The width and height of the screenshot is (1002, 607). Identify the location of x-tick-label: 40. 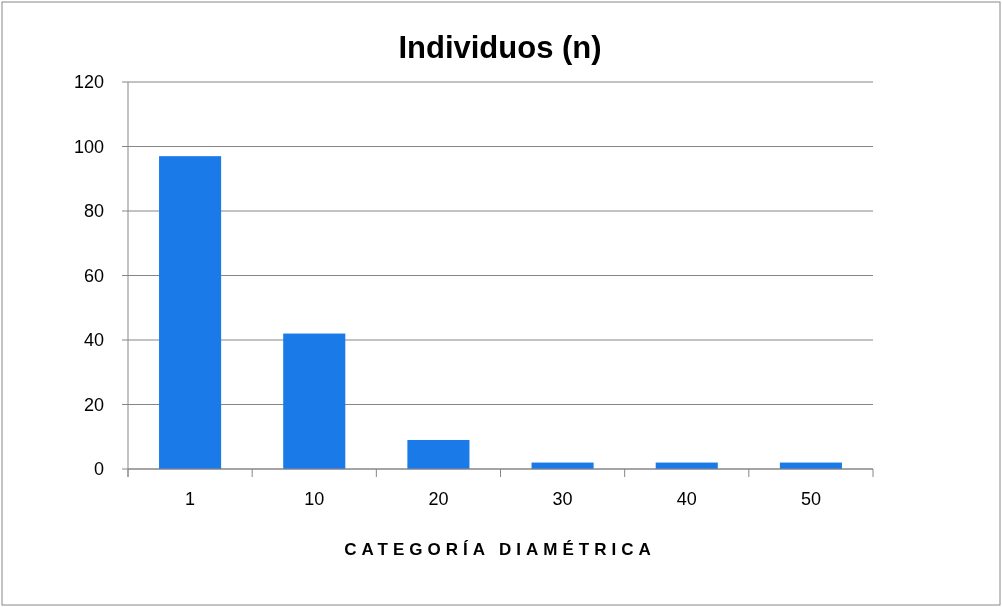
(686, 499).